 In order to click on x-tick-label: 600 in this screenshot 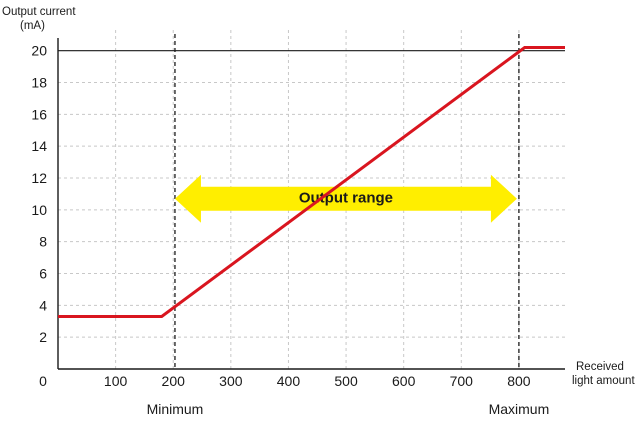, I will do `click(404, 381)`.